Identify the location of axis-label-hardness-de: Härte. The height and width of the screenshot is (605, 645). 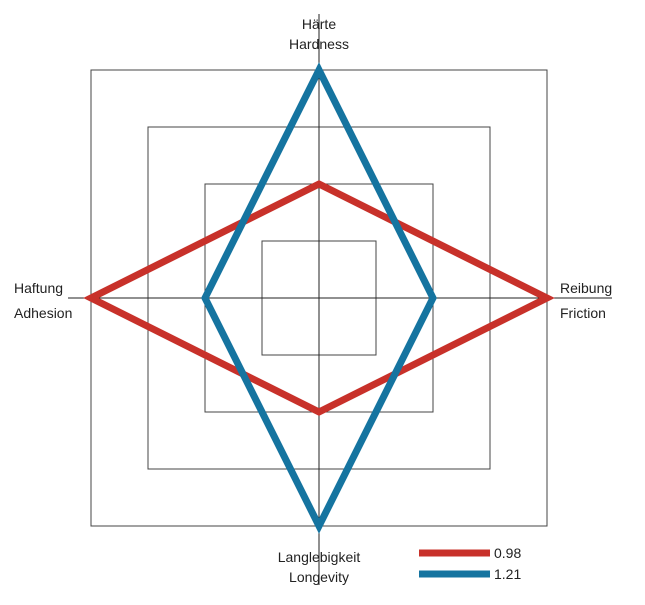
(319, 24).